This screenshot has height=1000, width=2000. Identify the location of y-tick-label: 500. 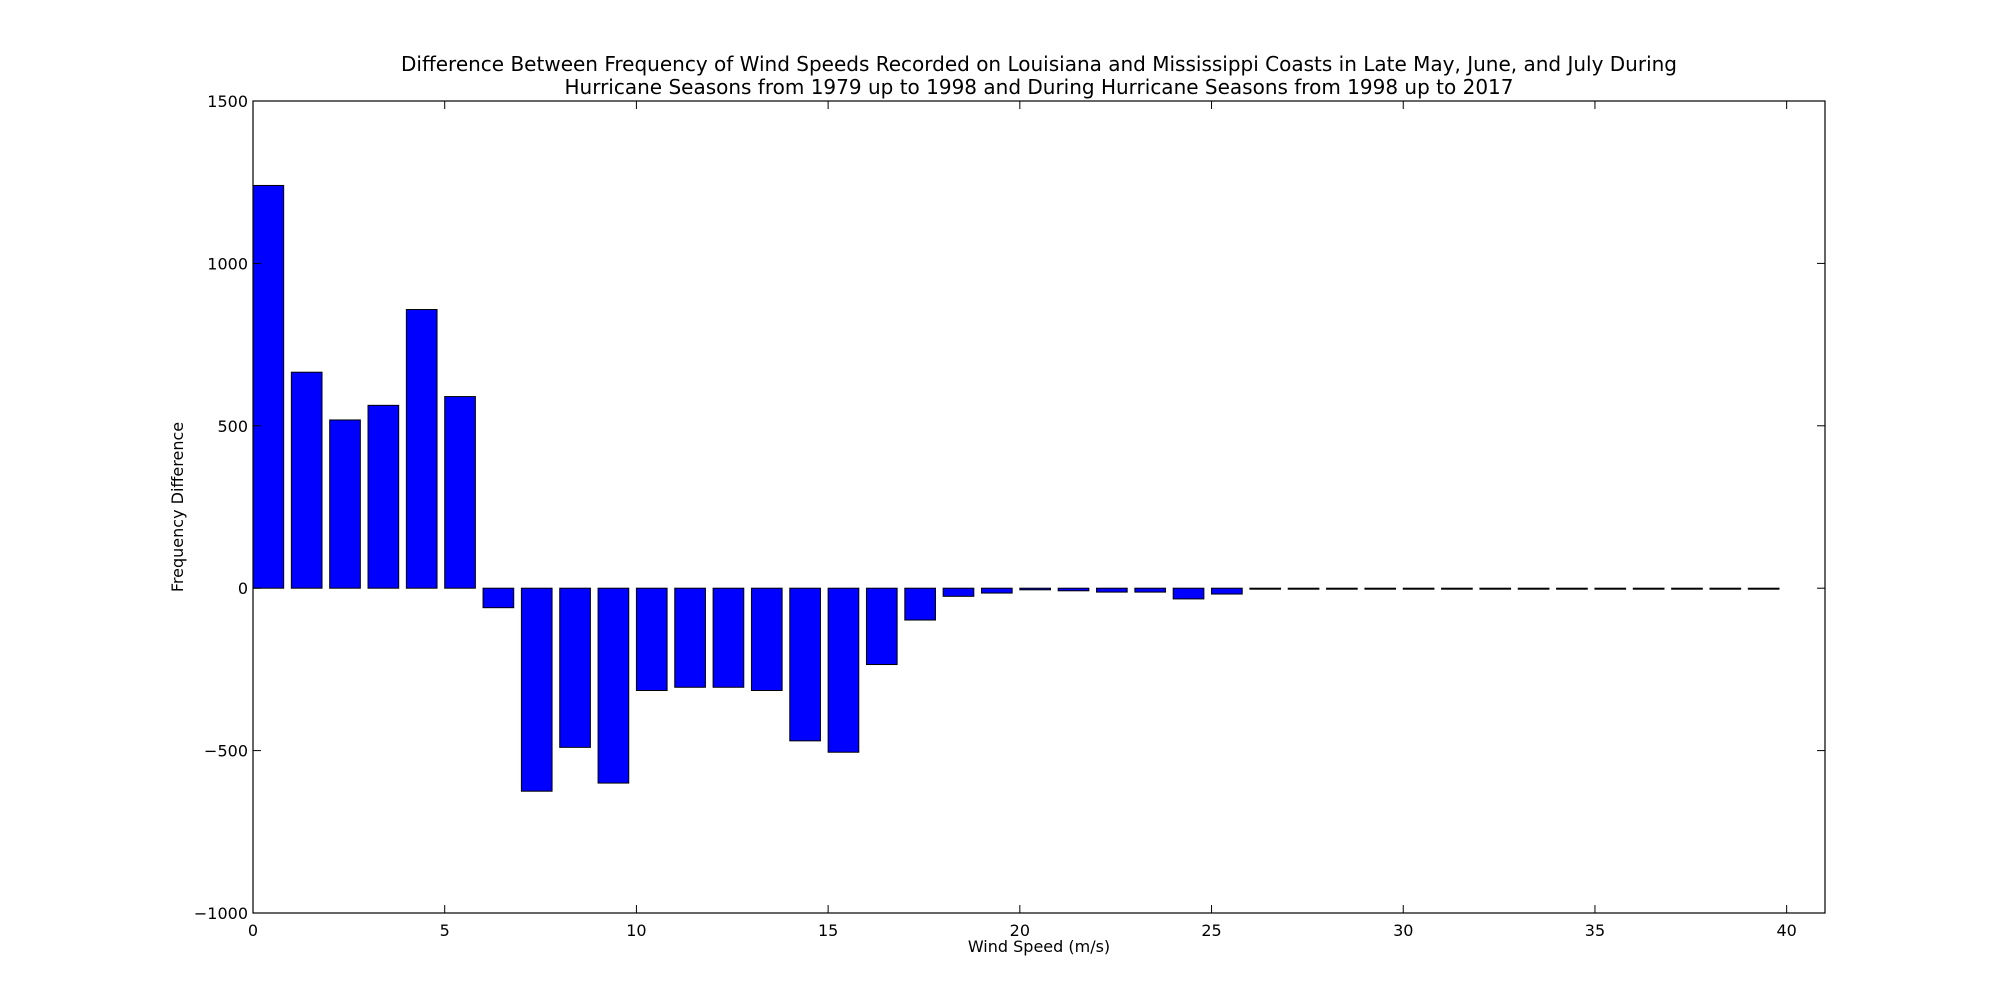
(232, 426).